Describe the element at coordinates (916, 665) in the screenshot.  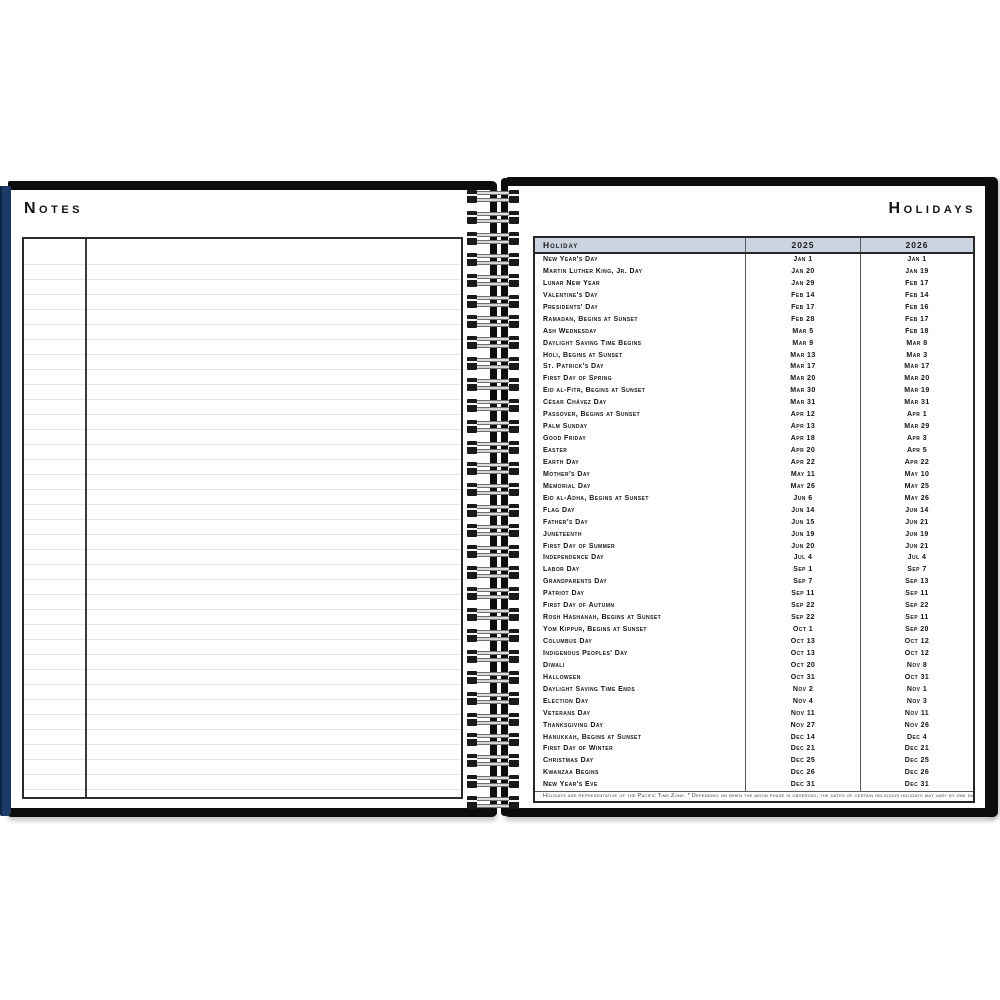
I see `holiday-date-2026: Nov 8` at that location.